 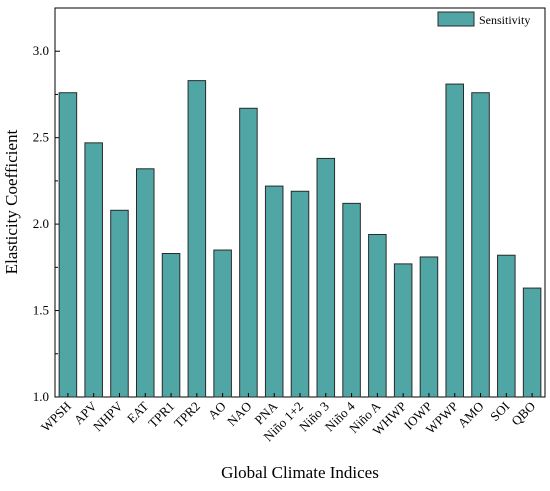 What do you see at coordinates (93, 270) in the screenshot?
I see `bar-apv` at bounding box center [93, 270].